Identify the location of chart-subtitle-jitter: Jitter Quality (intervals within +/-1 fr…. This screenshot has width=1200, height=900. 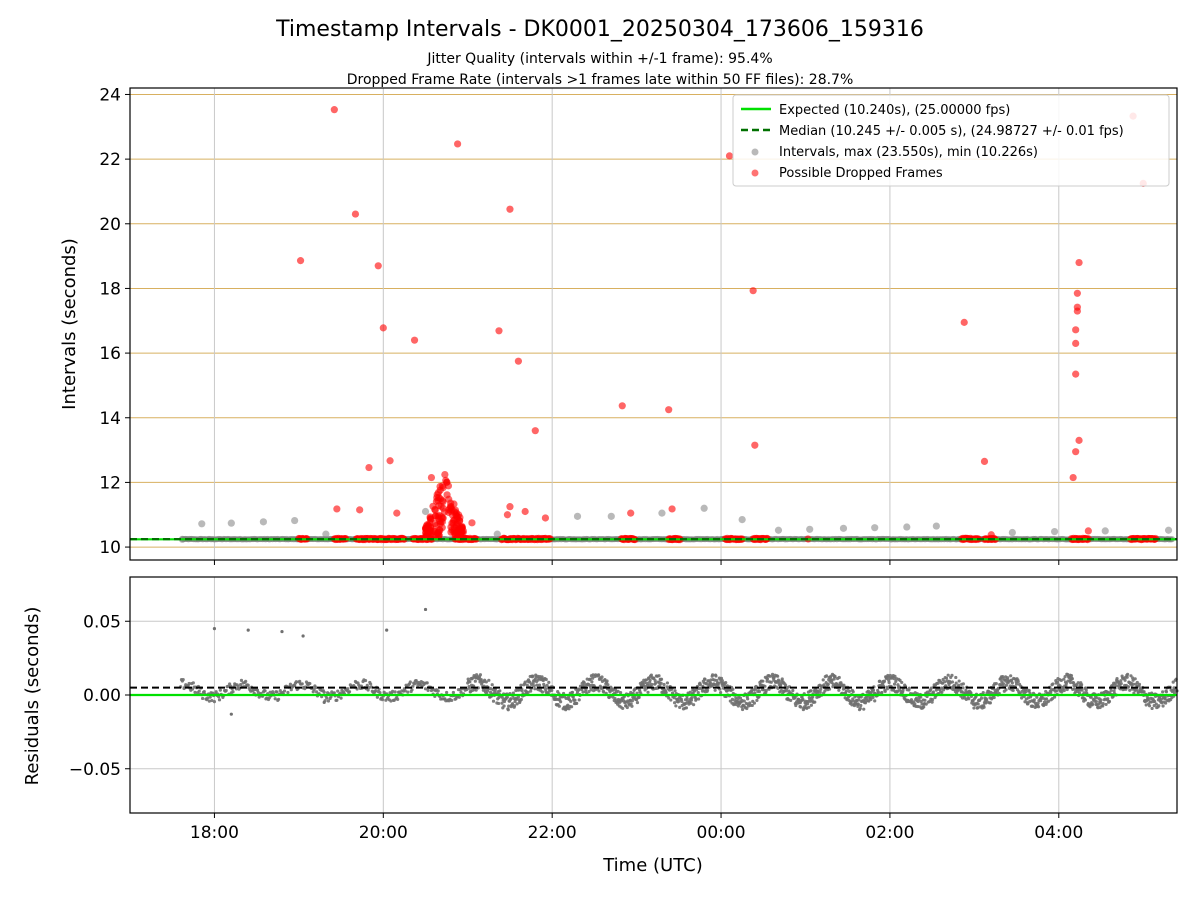
(599, 59).